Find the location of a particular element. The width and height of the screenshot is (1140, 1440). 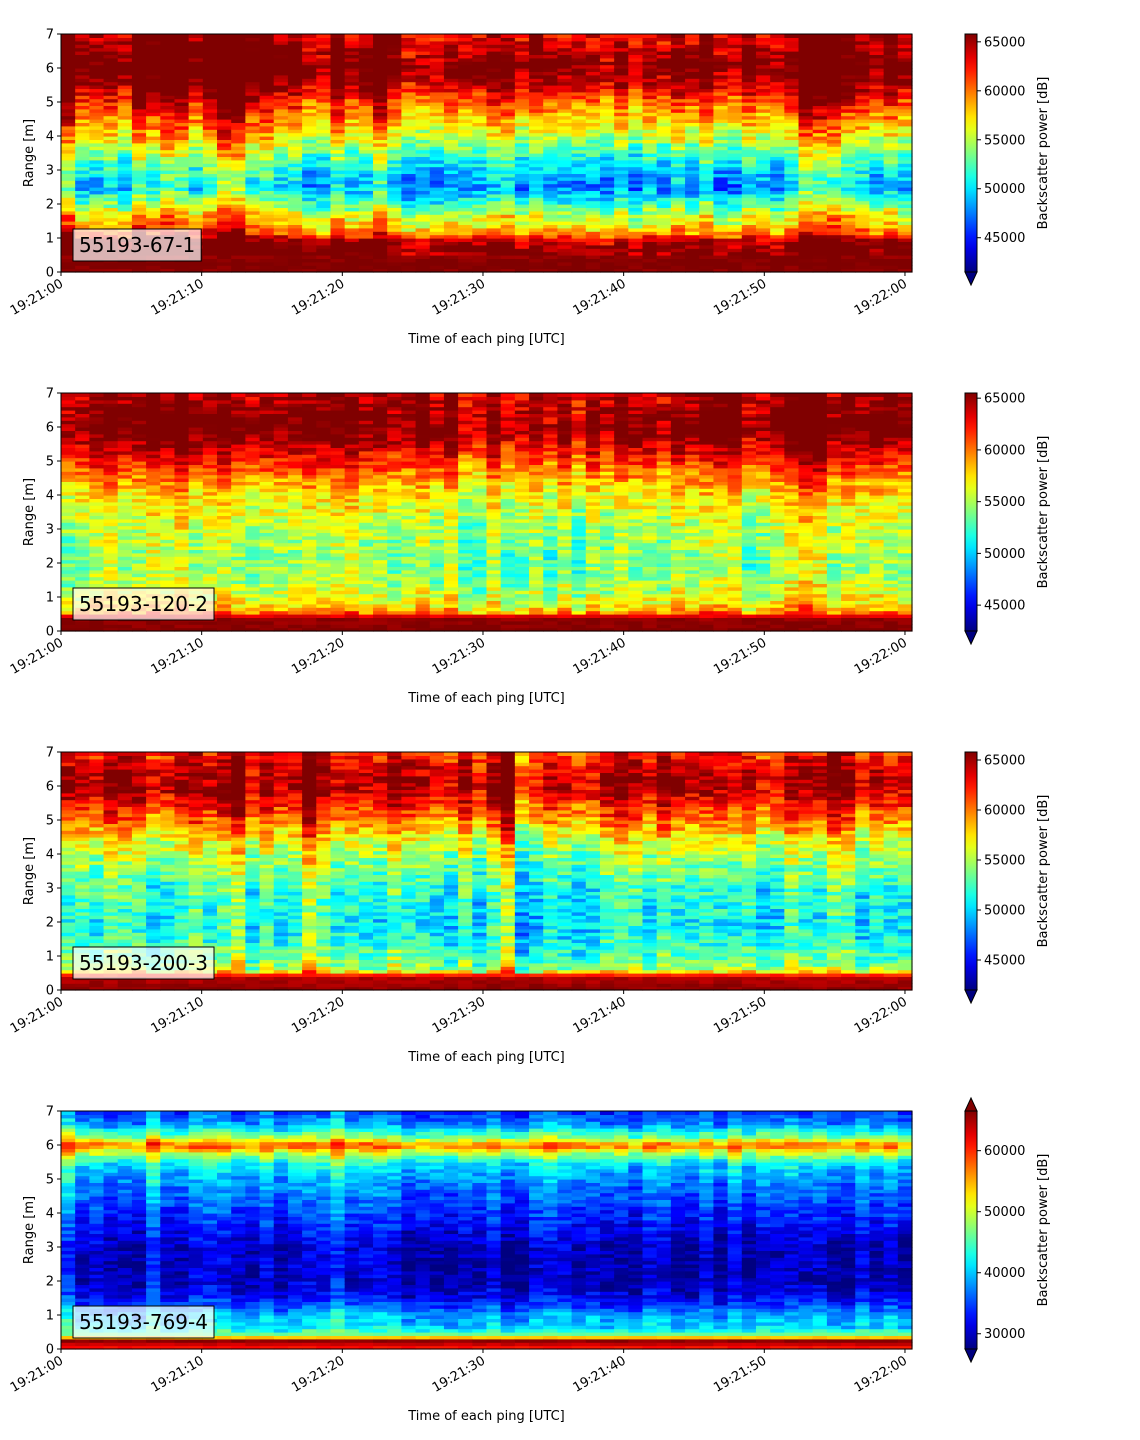

y-tick-label: 7 is located at coordinates (50, 35).